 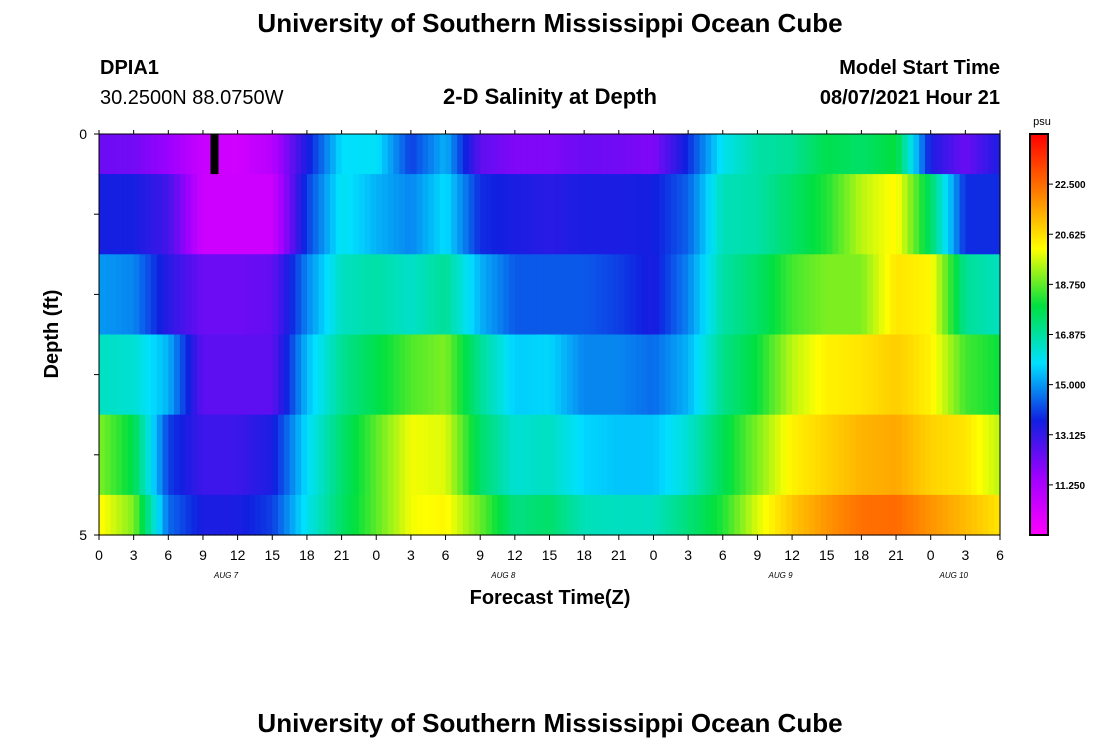 I want to click on colorbar-gradient, so click(x=1039, y=334).